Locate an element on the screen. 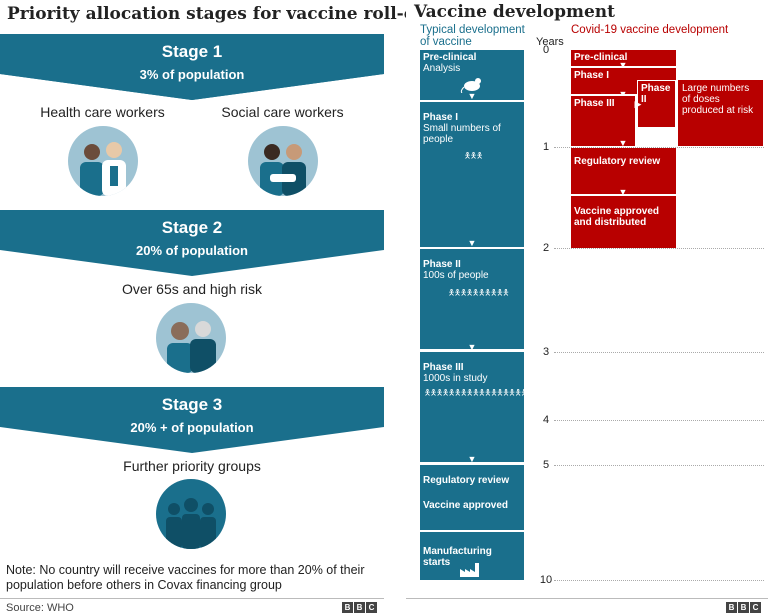  left-footer-divider is located at coordinates (192, 598).